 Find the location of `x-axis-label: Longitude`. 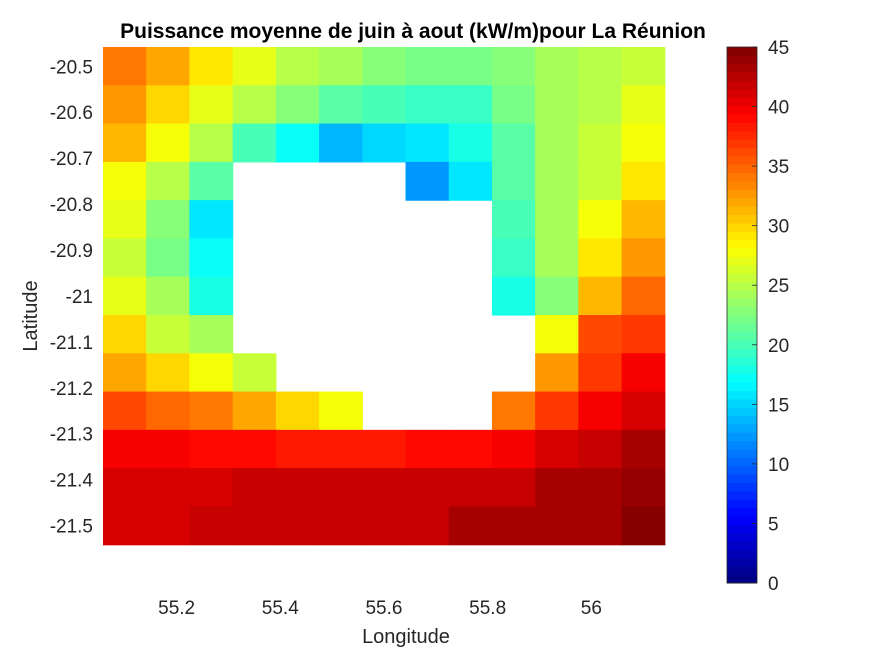

x-axis-label: Longitude is located at coordinates (406, 637).